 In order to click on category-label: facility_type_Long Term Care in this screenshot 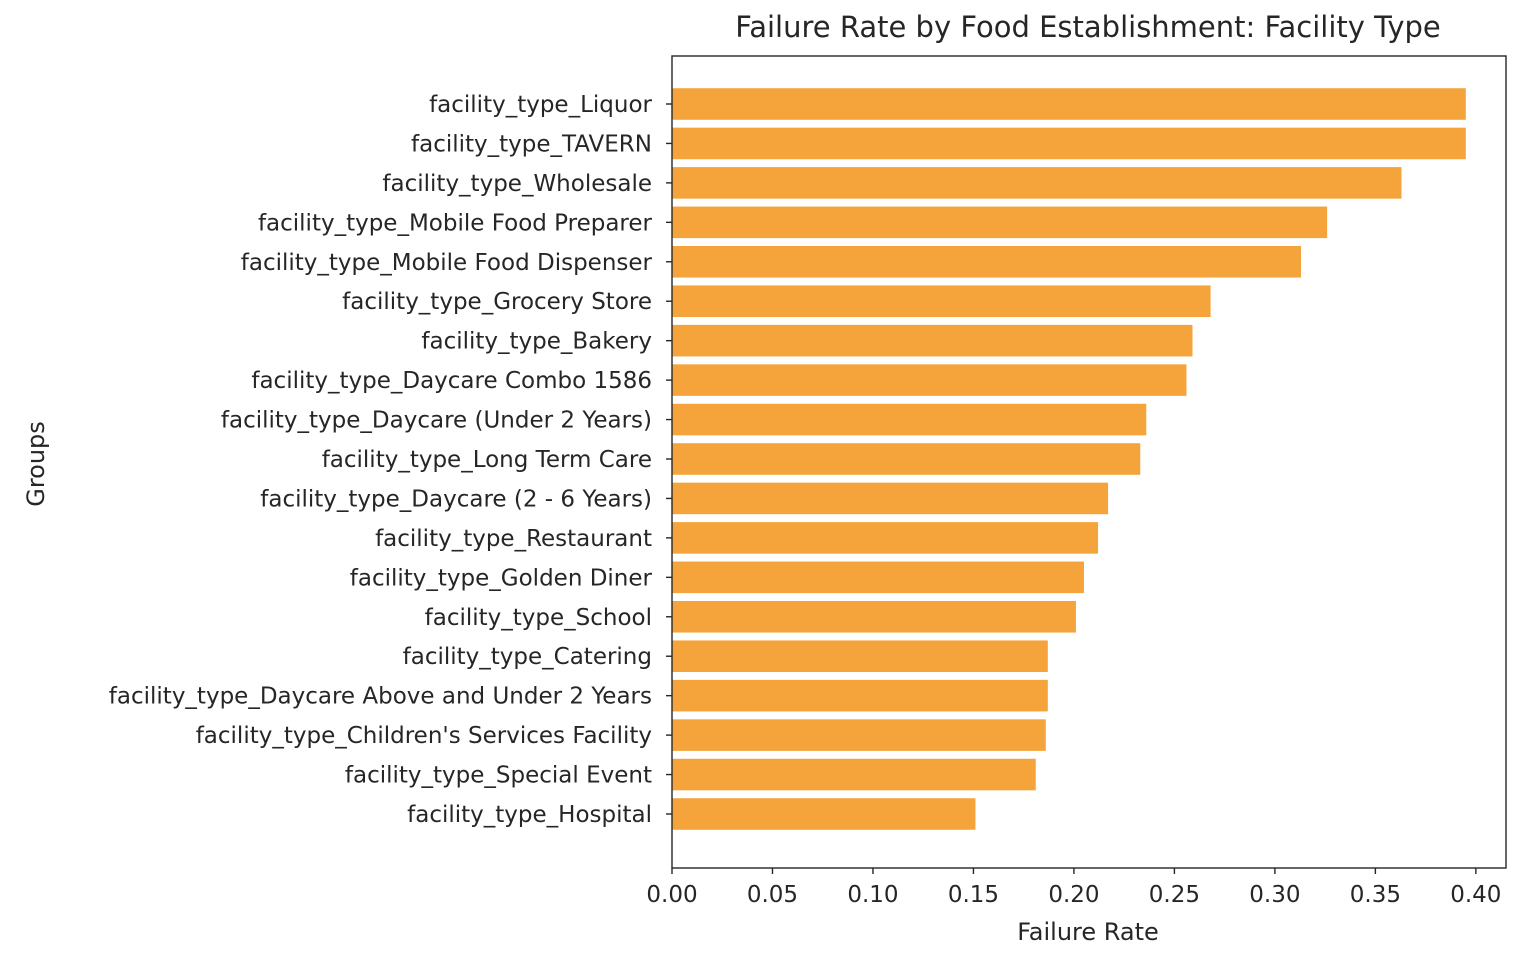, I will do `click(487, 460)`.